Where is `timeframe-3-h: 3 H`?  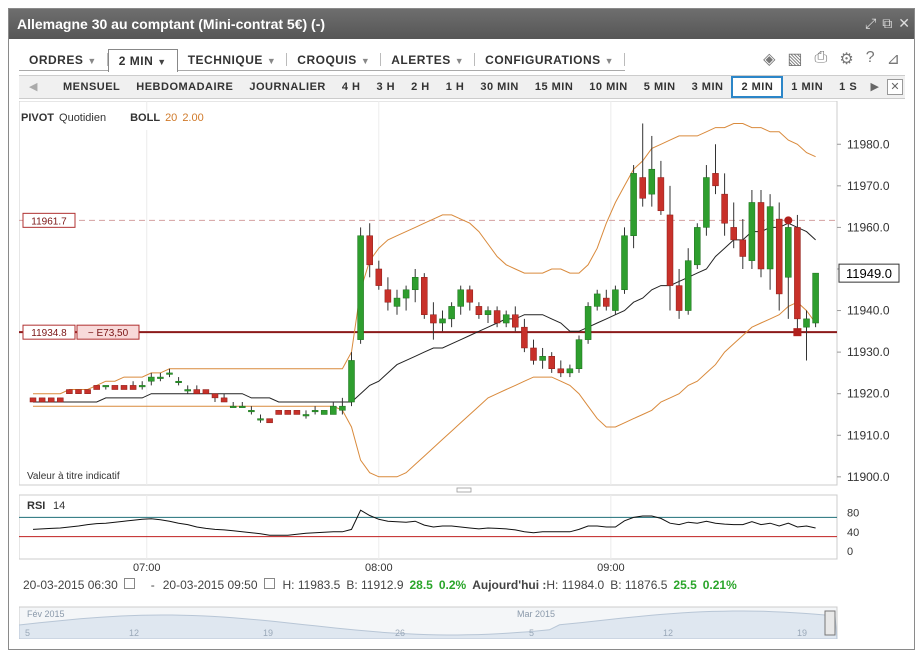 timeframe-3-h: 3 H is located at coordinates (386, 87).